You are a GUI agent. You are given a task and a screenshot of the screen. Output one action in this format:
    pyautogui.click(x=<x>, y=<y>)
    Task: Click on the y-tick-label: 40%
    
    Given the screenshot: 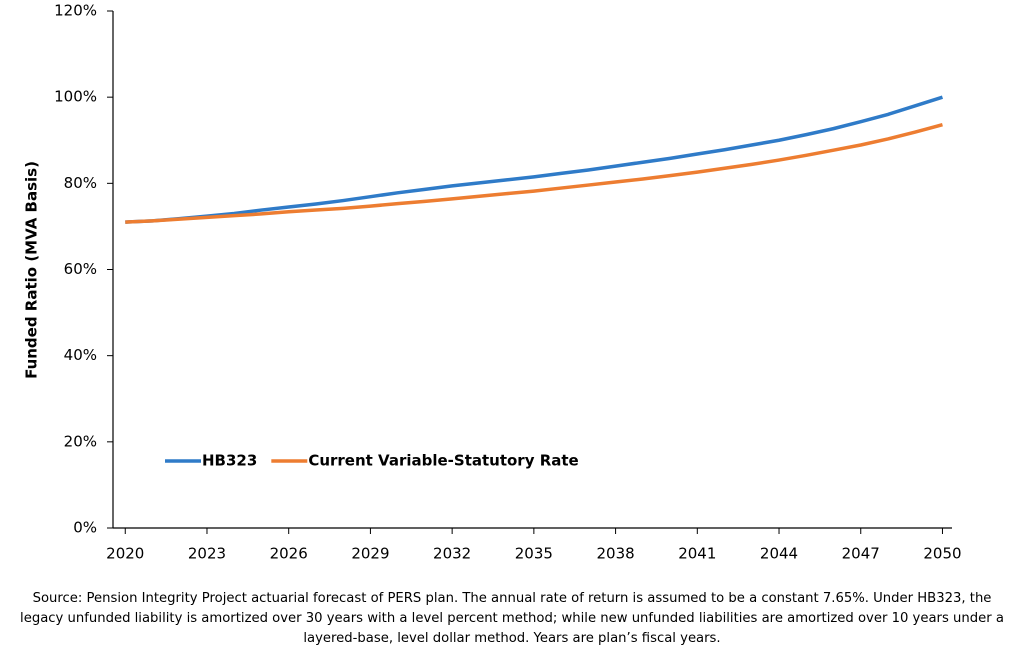 What is the action you would take?
    pyautogui.click(x=80, y=355)
    